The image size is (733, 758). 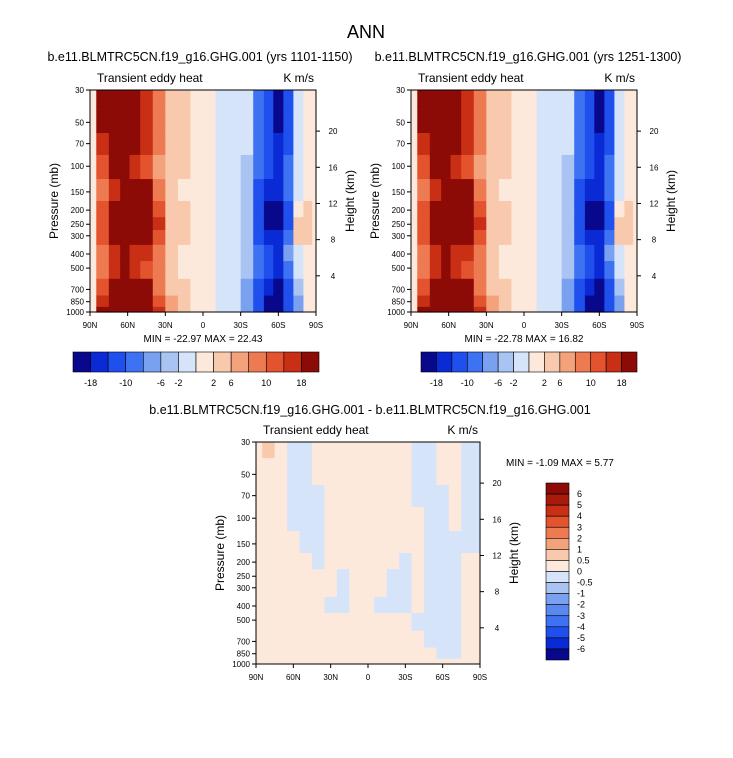 I want to click on x-tick-label: 0, so click(x=368, y=677).